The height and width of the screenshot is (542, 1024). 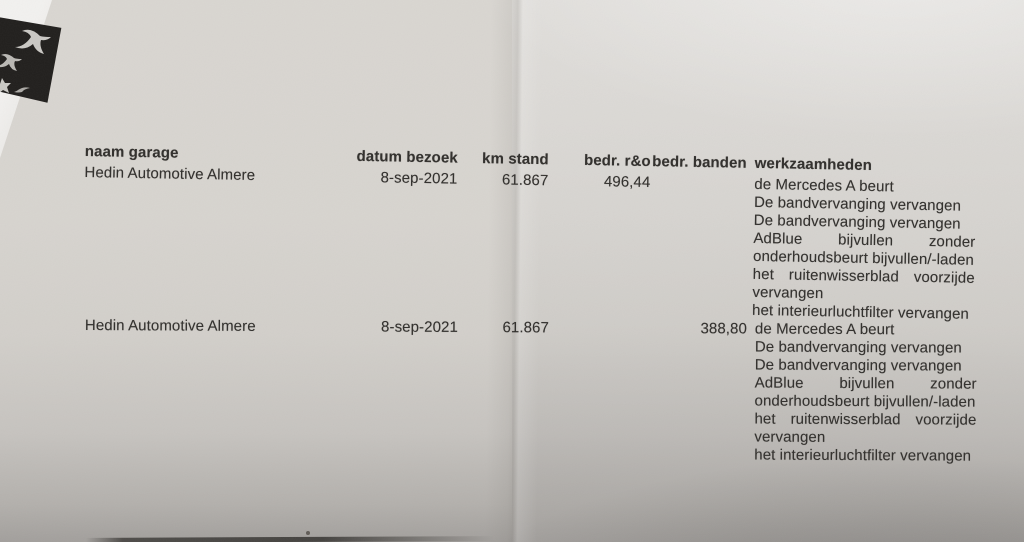 I want to click on dust-speck, so click(x=308, y=533).